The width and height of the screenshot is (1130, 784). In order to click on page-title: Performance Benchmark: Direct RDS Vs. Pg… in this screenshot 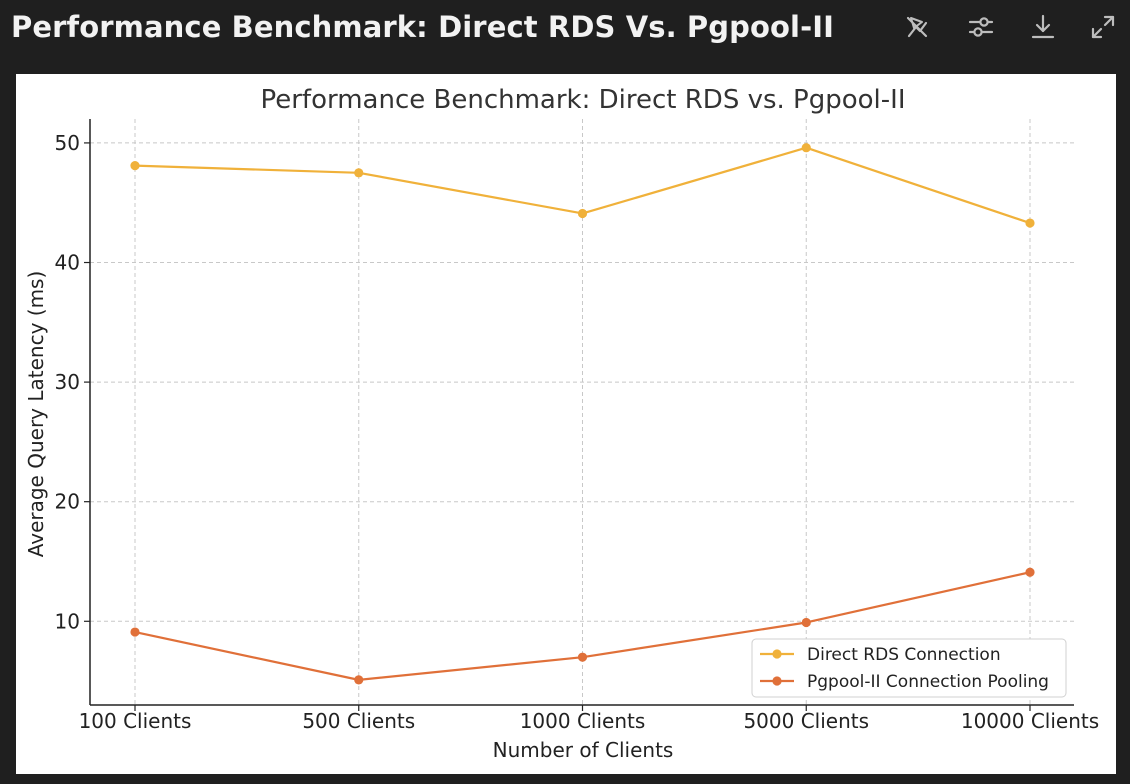, I will do `click(422, 27)`.